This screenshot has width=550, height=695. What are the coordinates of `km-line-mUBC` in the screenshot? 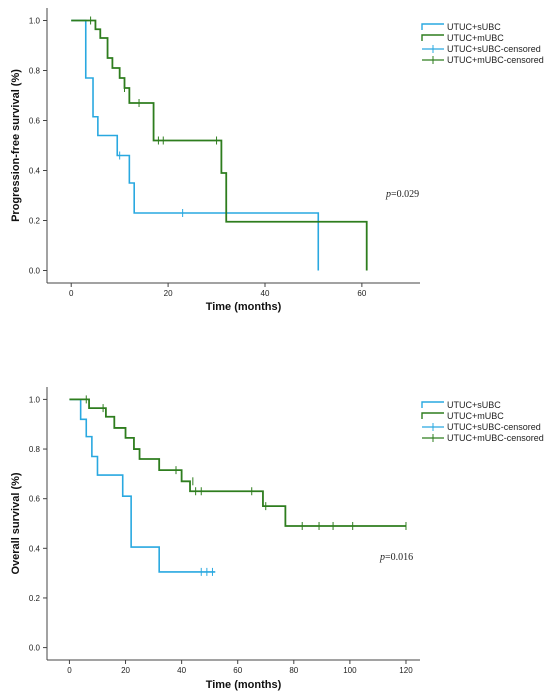 It's located at (237, 462).